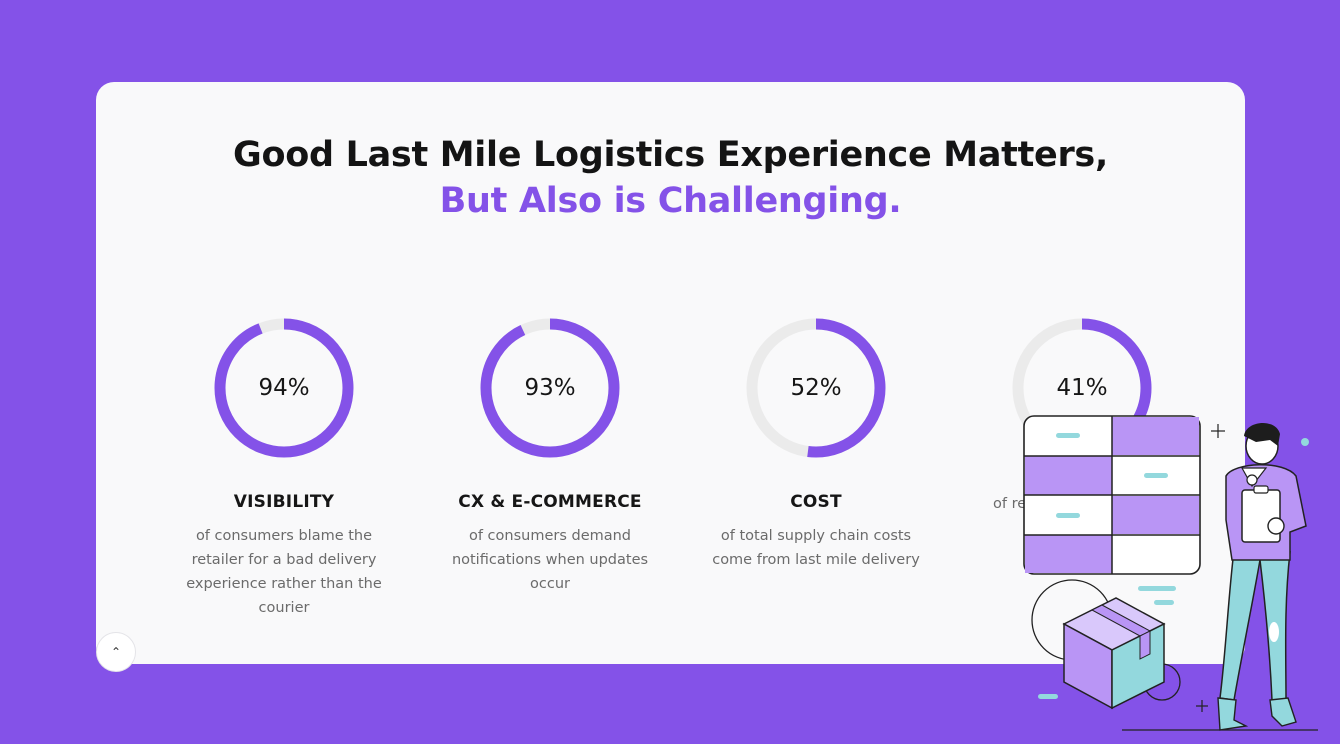 This screenshot has width=1340, height=744. What do you see at coordinates (284, 502) in the screenshot?
I see `stat-title: VISIBILITY` at bounding box center [284, 502].